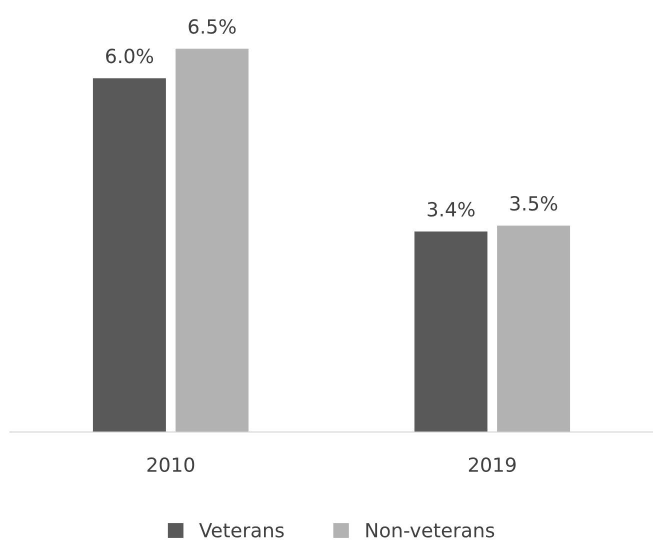 Image resolution: width=653 pixels, height=543 pixels. I want to click on legend-label: Veterans, so click(241, 530).